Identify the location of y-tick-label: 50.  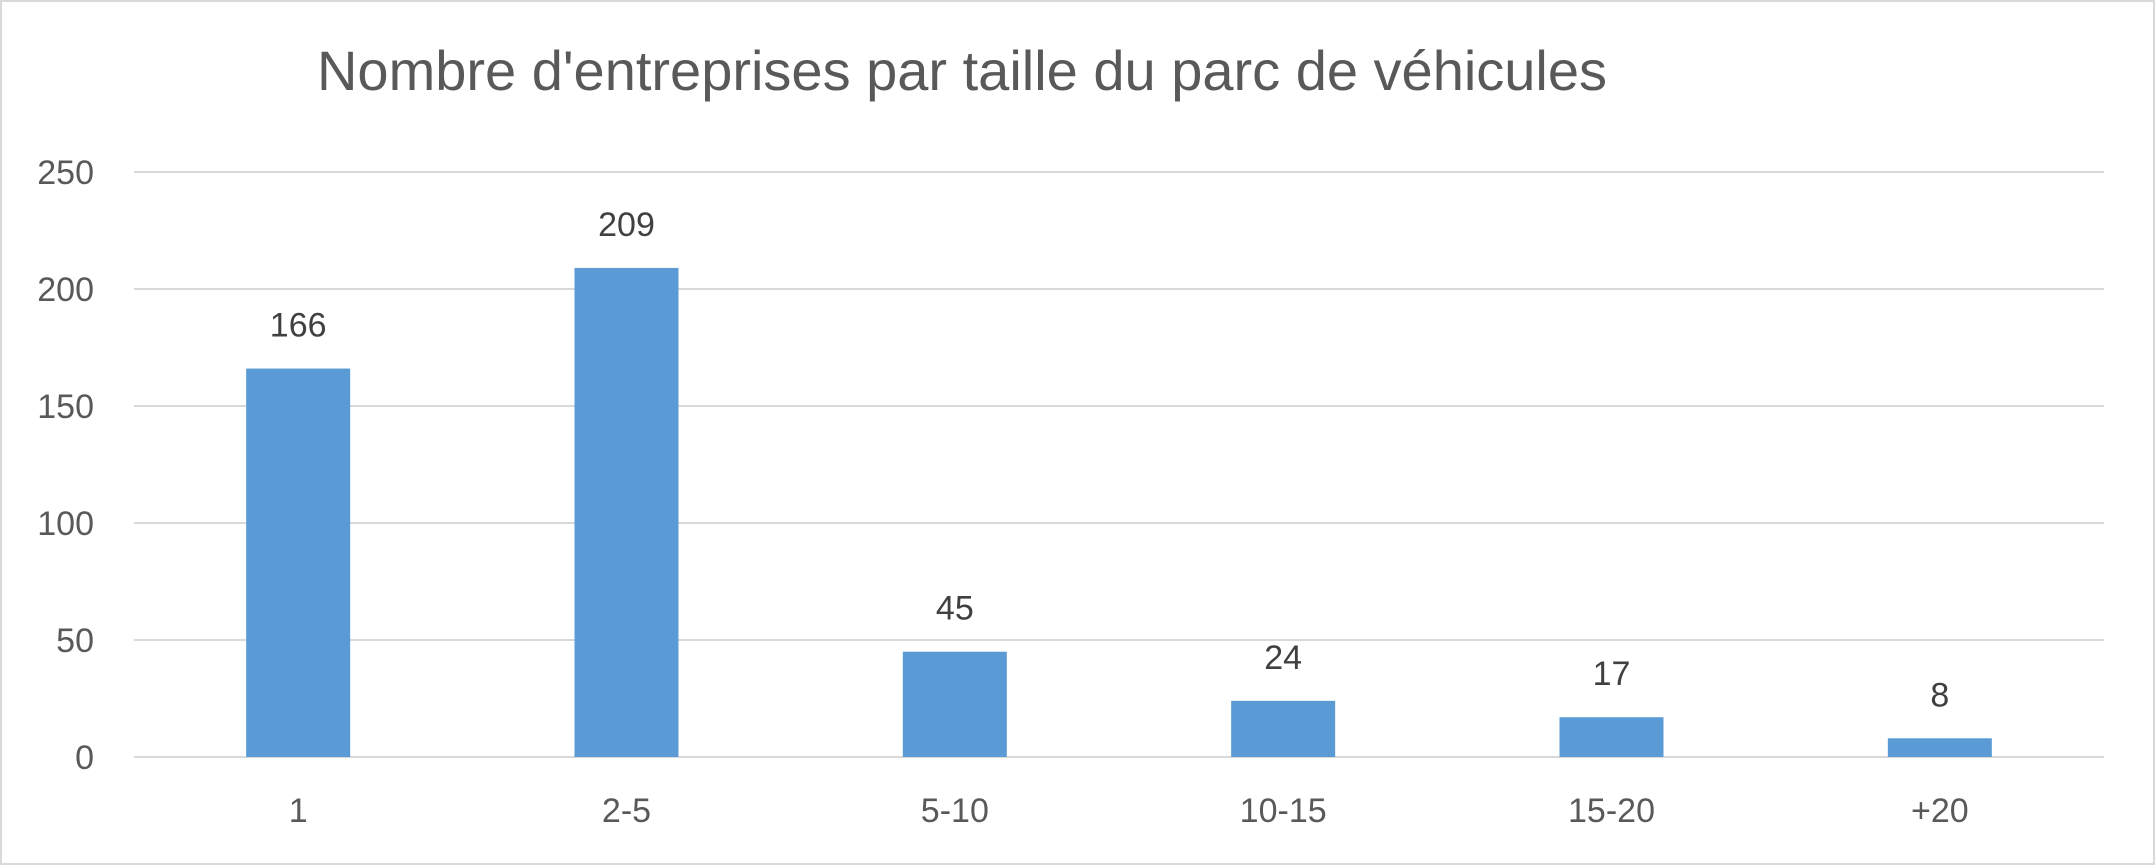
(75, 641).